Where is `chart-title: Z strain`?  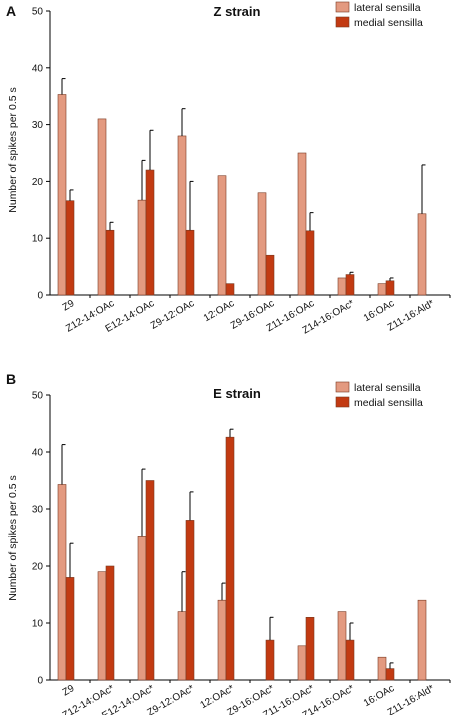 chart-title: Z strain is located at coordinates (237, 11).